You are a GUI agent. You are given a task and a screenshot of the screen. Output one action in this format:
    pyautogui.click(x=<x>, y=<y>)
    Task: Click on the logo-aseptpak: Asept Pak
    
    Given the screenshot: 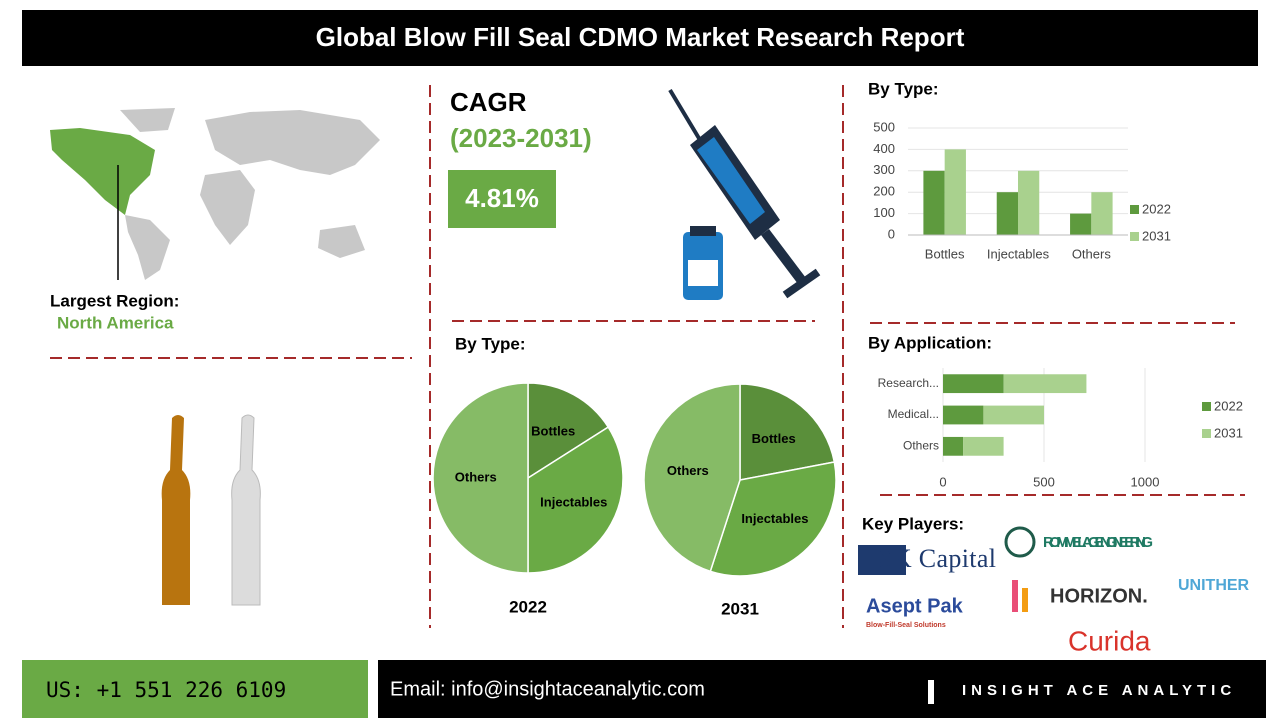 What is the action you would take?
    pyautogui.click(x=915, y=606)
    